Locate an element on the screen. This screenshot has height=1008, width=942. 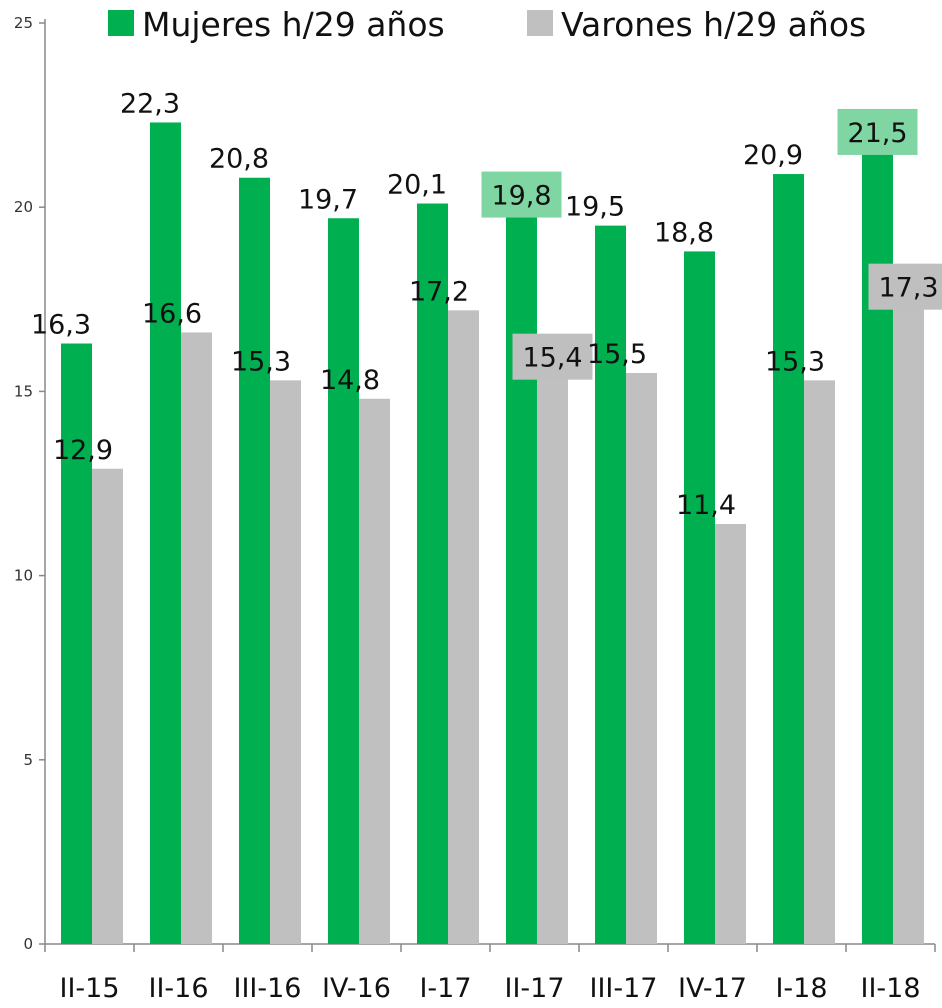
data-label-varones: 14,8 is located at coordinates (350, 380).